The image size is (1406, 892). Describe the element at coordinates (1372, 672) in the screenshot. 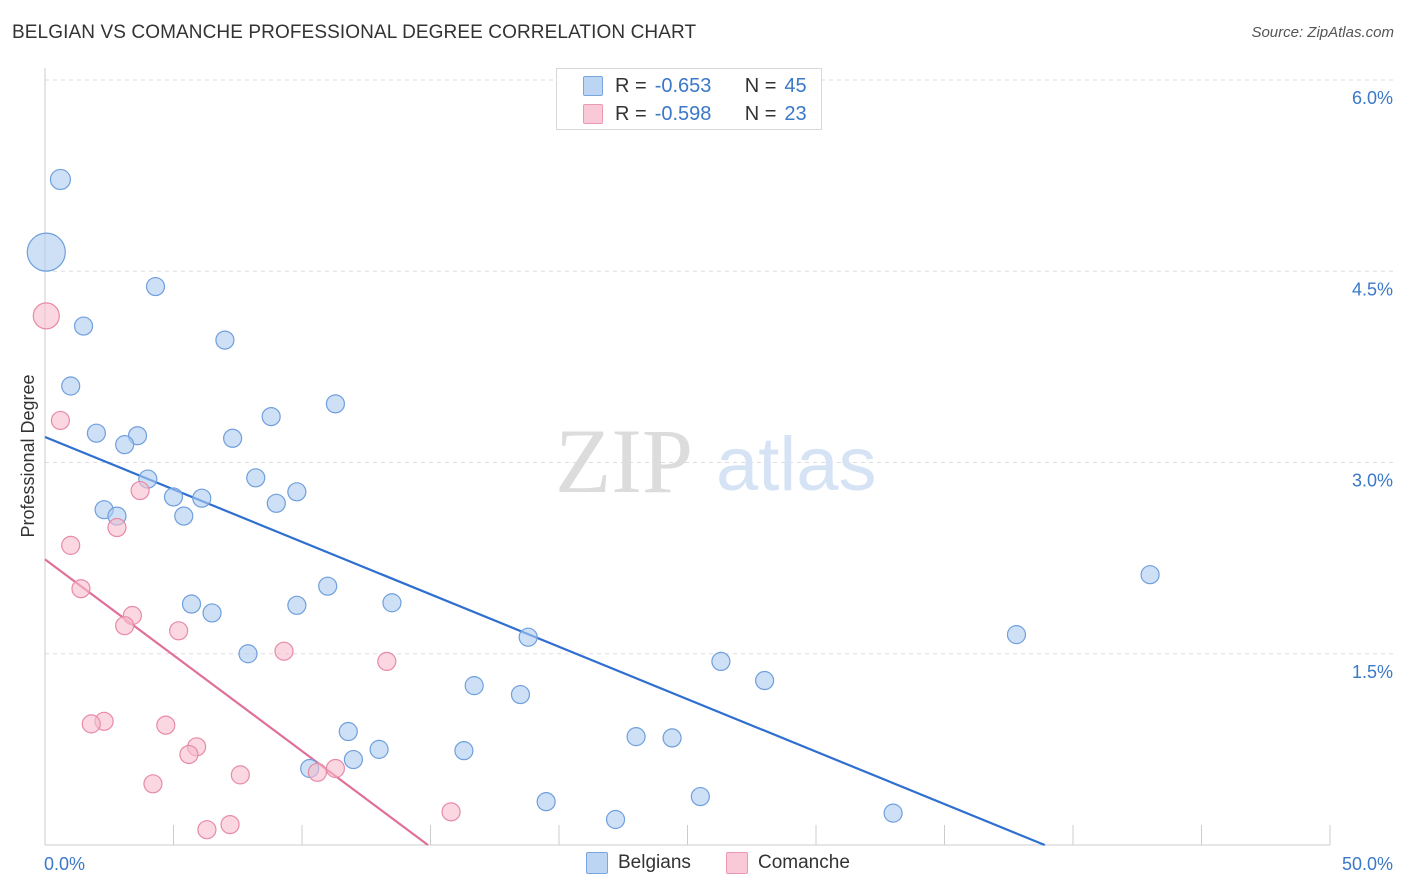

I see `y-tick-label: 1.5%` at that location.